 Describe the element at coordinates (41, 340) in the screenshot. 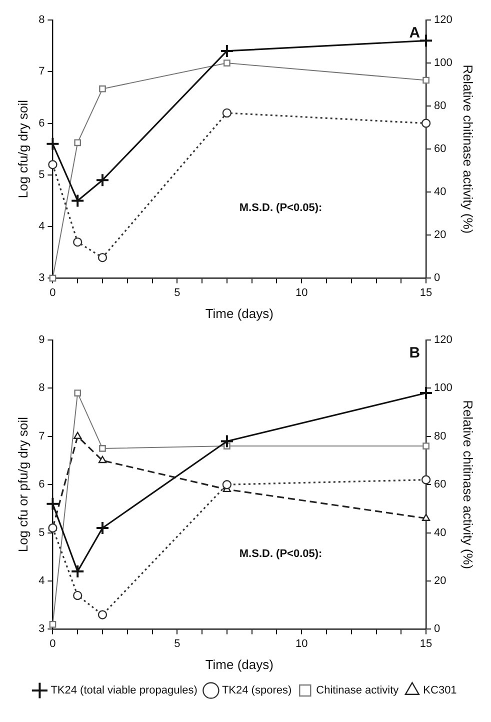

I see `y-tick-label: 9` at that location.